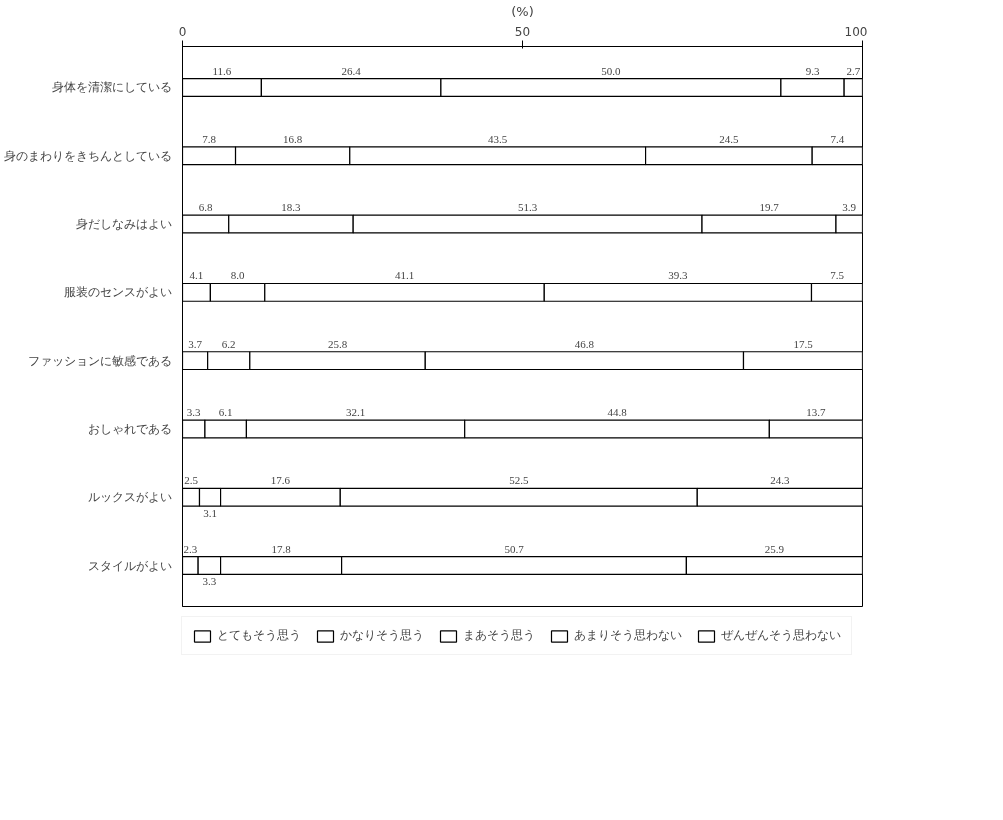  What do you see at coordinates (351, 70) in the screenshot?
I see `data-label: 26.4` at bounding box center [351, 70].